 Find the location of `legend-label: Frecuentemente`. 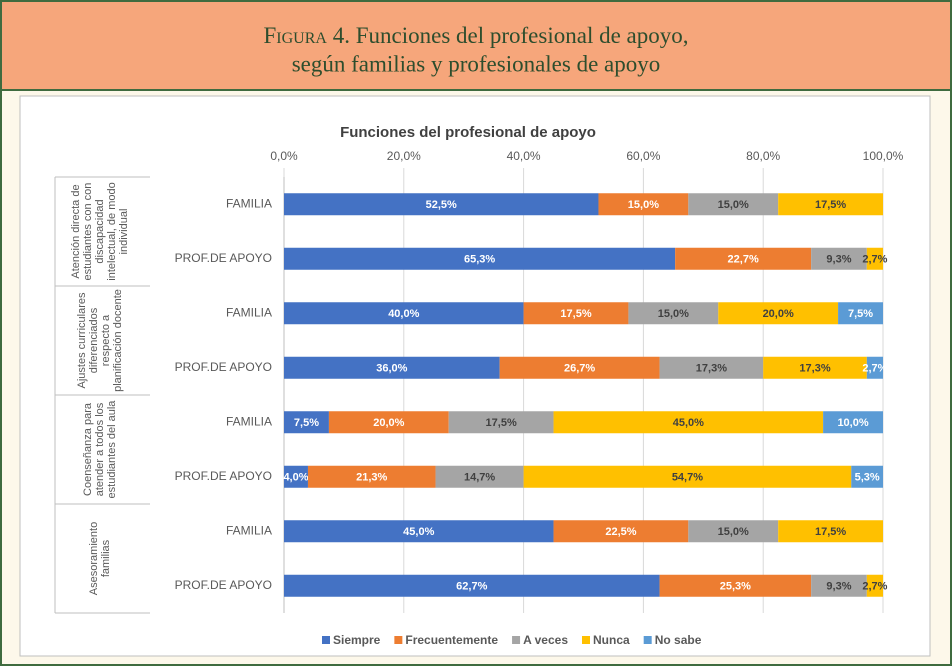

legend-label: Frecuentemente is located at coordinates (451, 640).